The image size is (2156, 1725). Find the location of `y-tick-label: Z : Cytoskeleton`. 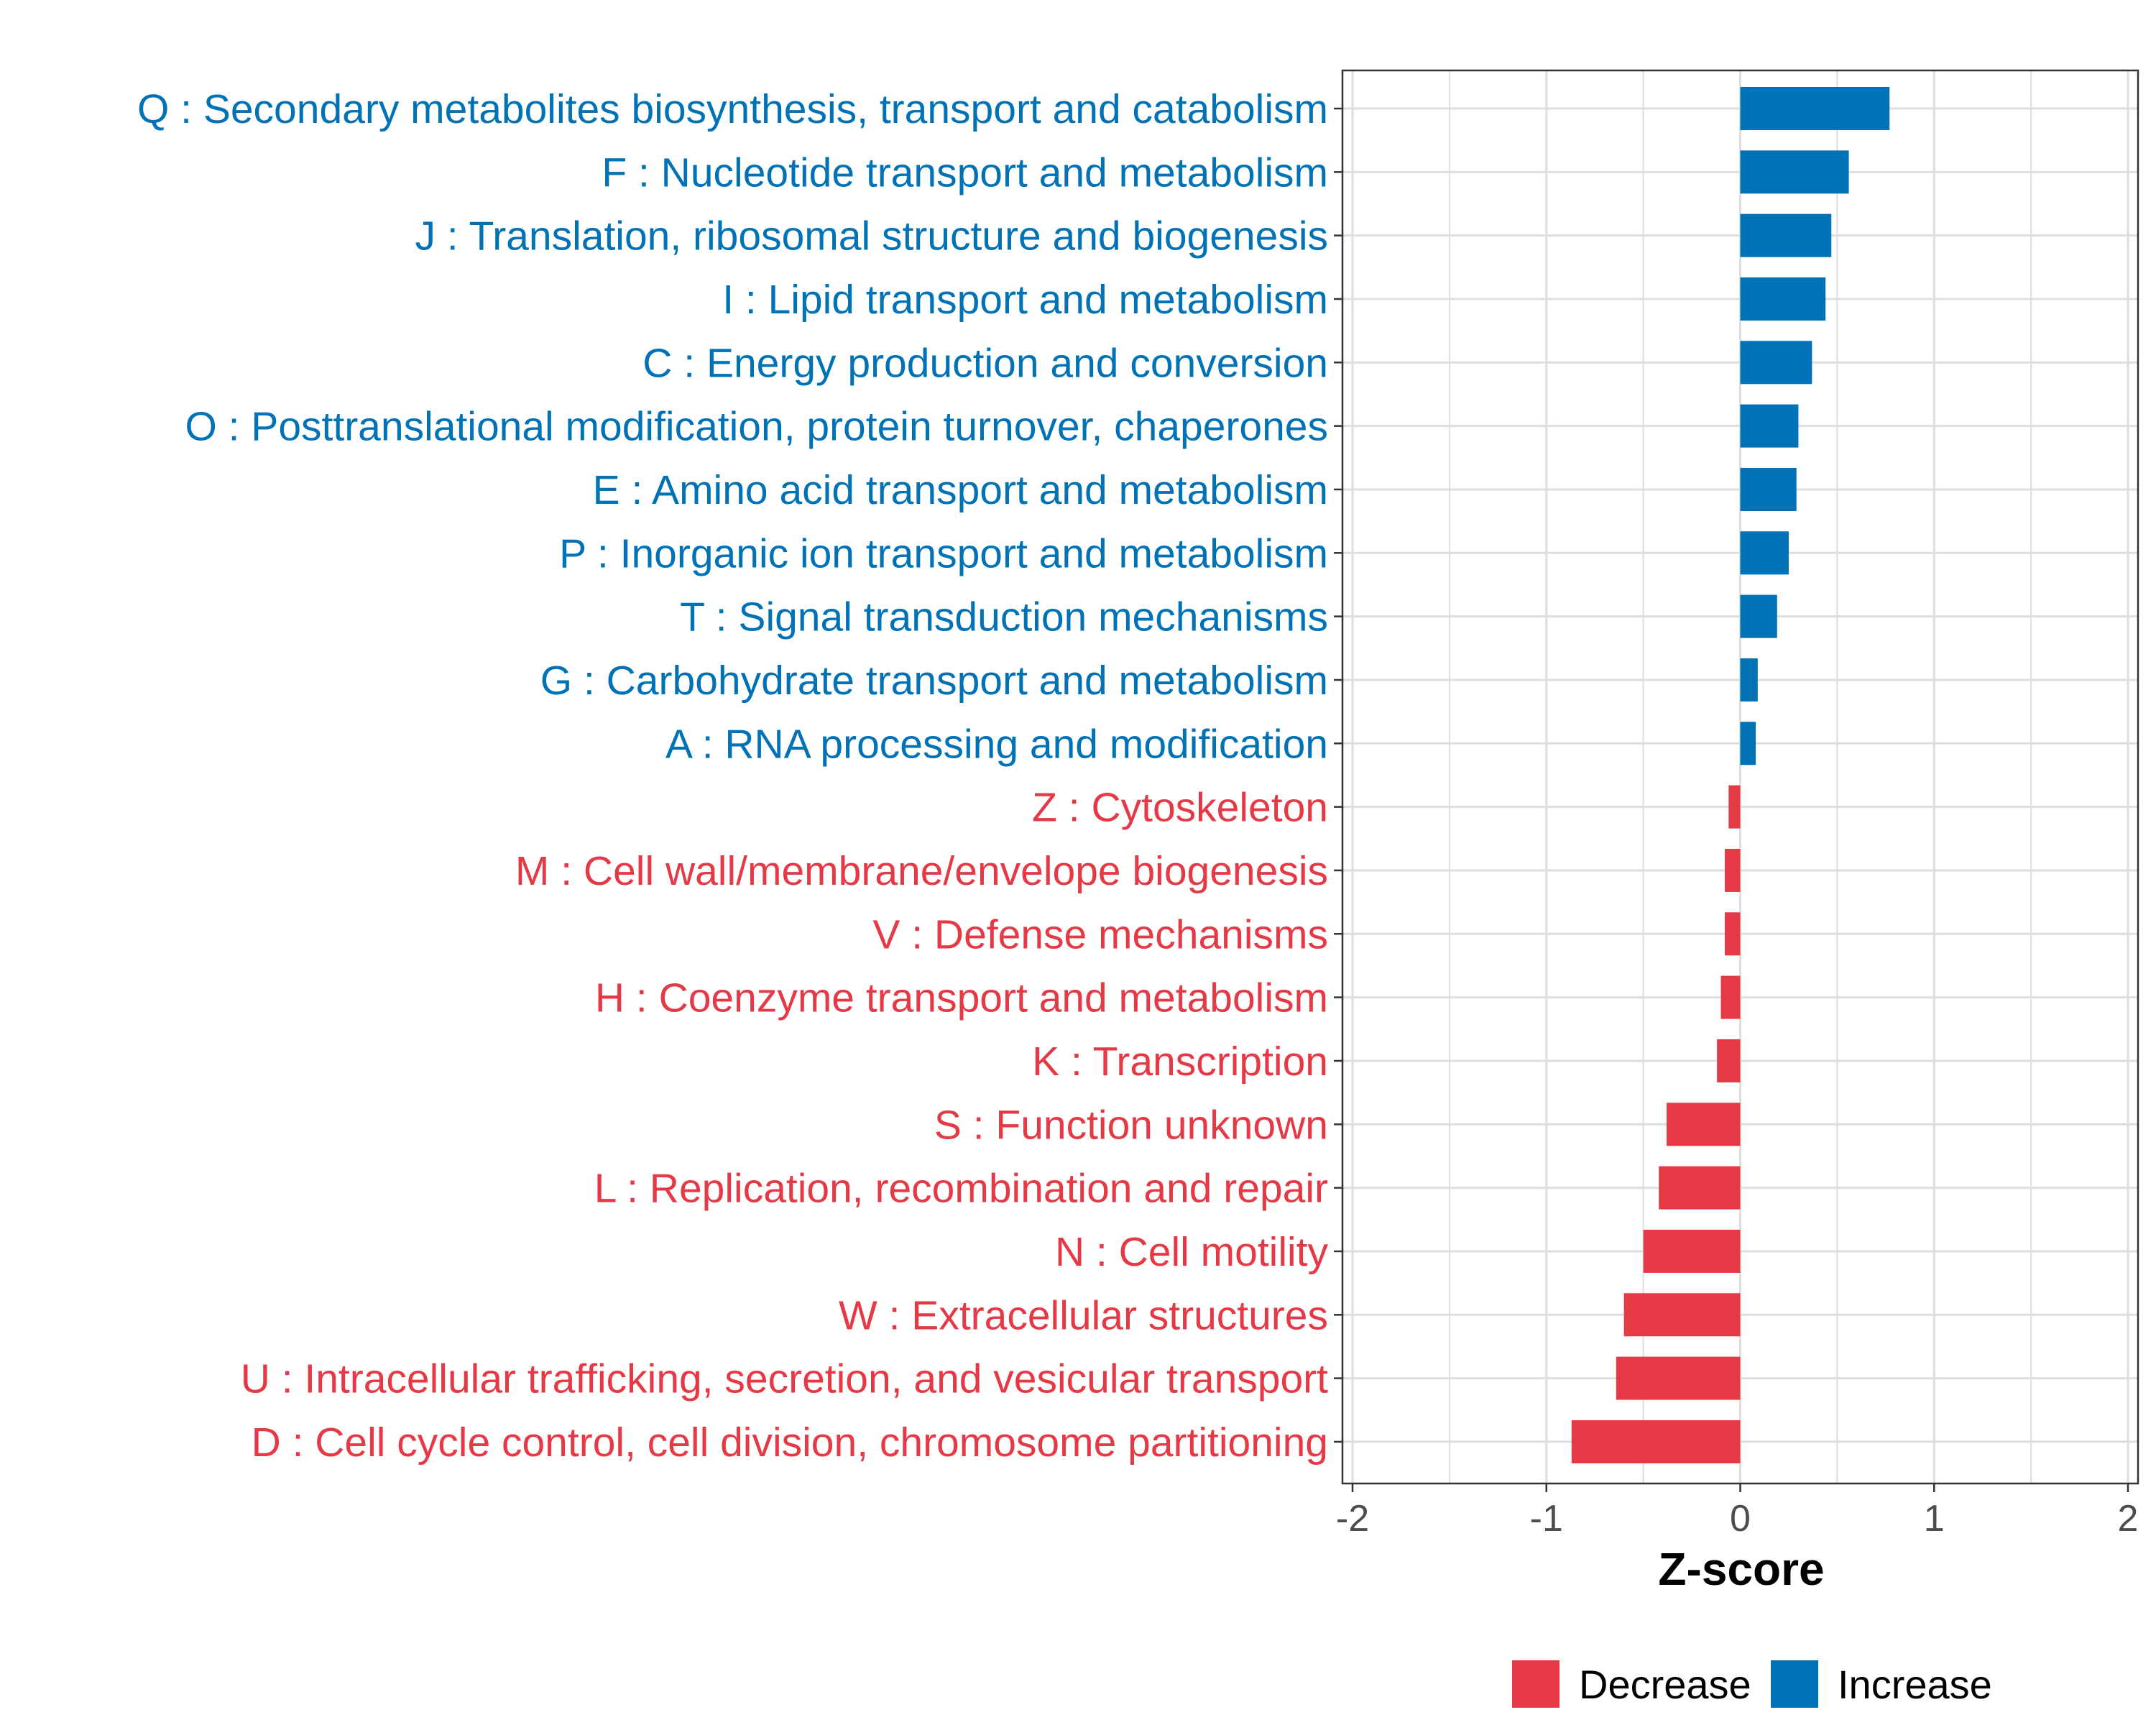

y-tick-label: Z : Cytoskeleton is located at coordinates (1180, 808).